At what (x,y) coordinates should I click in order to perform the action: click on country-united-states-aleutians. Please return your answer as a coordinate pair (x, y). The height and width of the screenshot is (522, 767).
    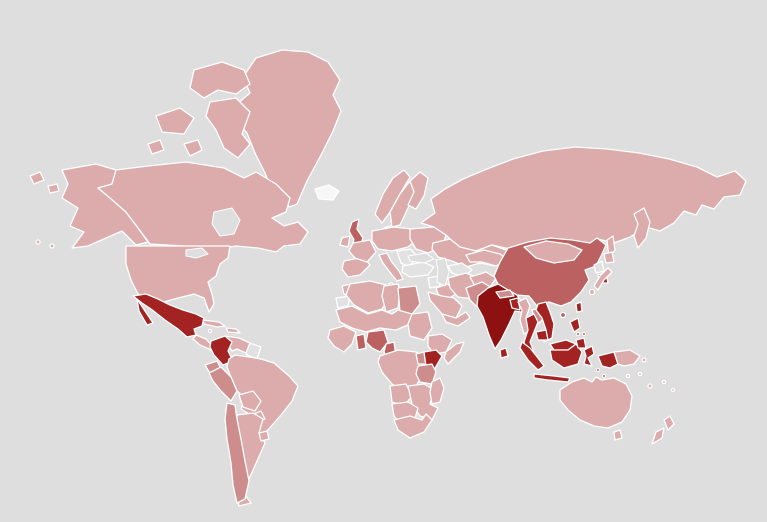
    Looking at the image, I should click on (52, 246).